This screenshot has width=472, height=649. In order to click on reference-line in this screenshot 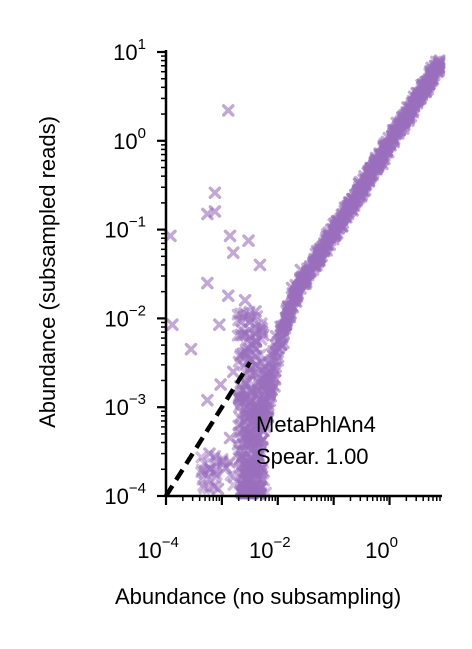, I will do `click(208, 429)`.